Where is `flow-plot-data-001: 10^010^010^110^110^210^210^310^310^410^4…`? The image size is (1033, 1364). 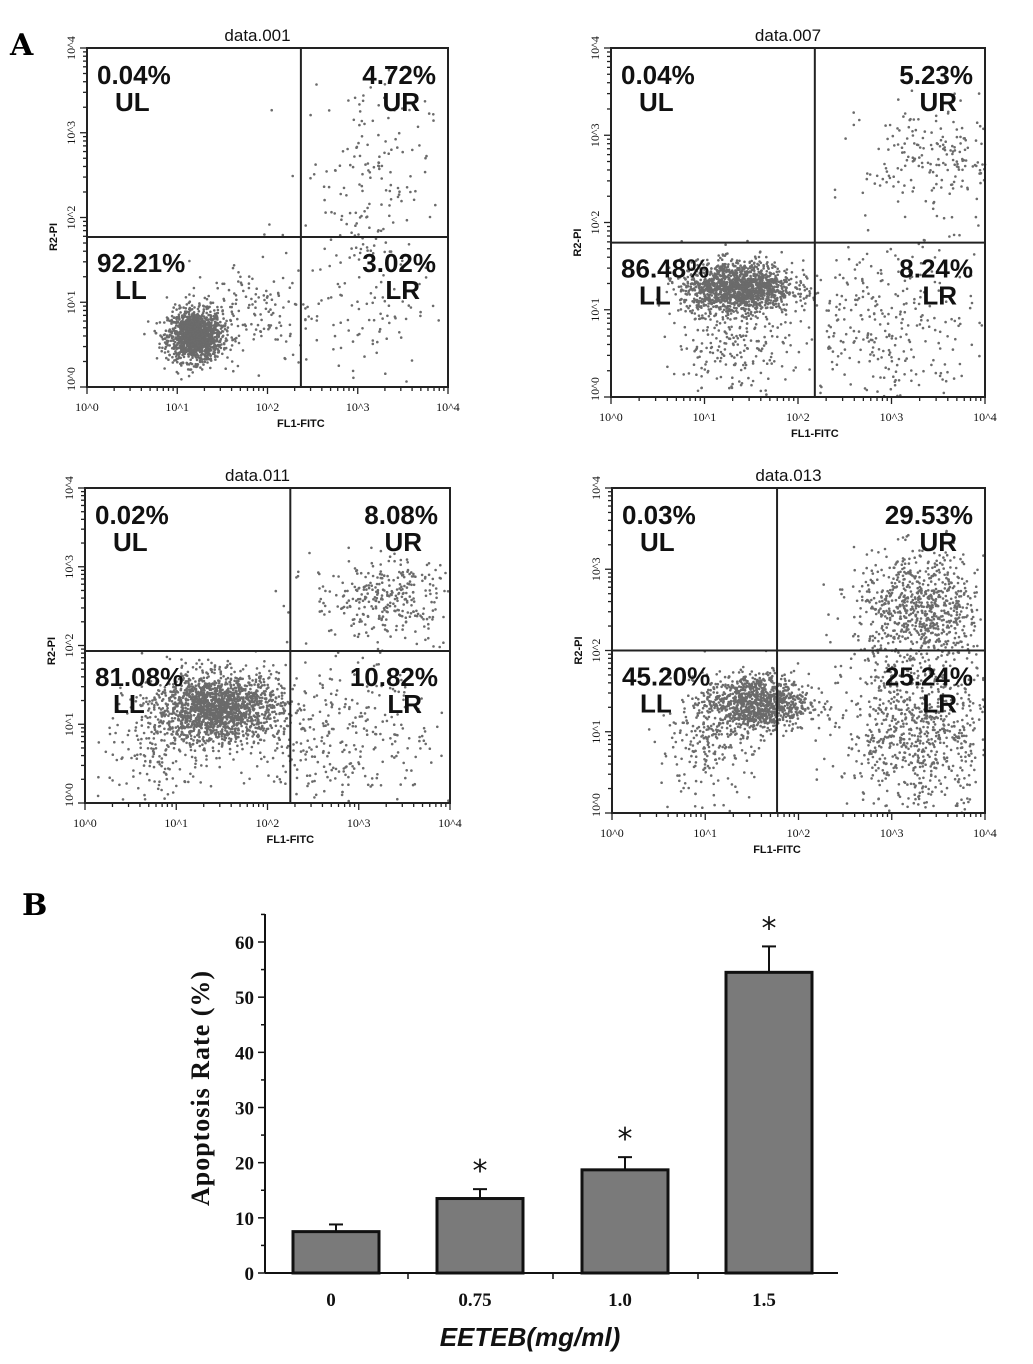
flow-plot-data-001: 10^010^010^110^110^210^210^310^310^410^4… is located at coordinates (254, 228).